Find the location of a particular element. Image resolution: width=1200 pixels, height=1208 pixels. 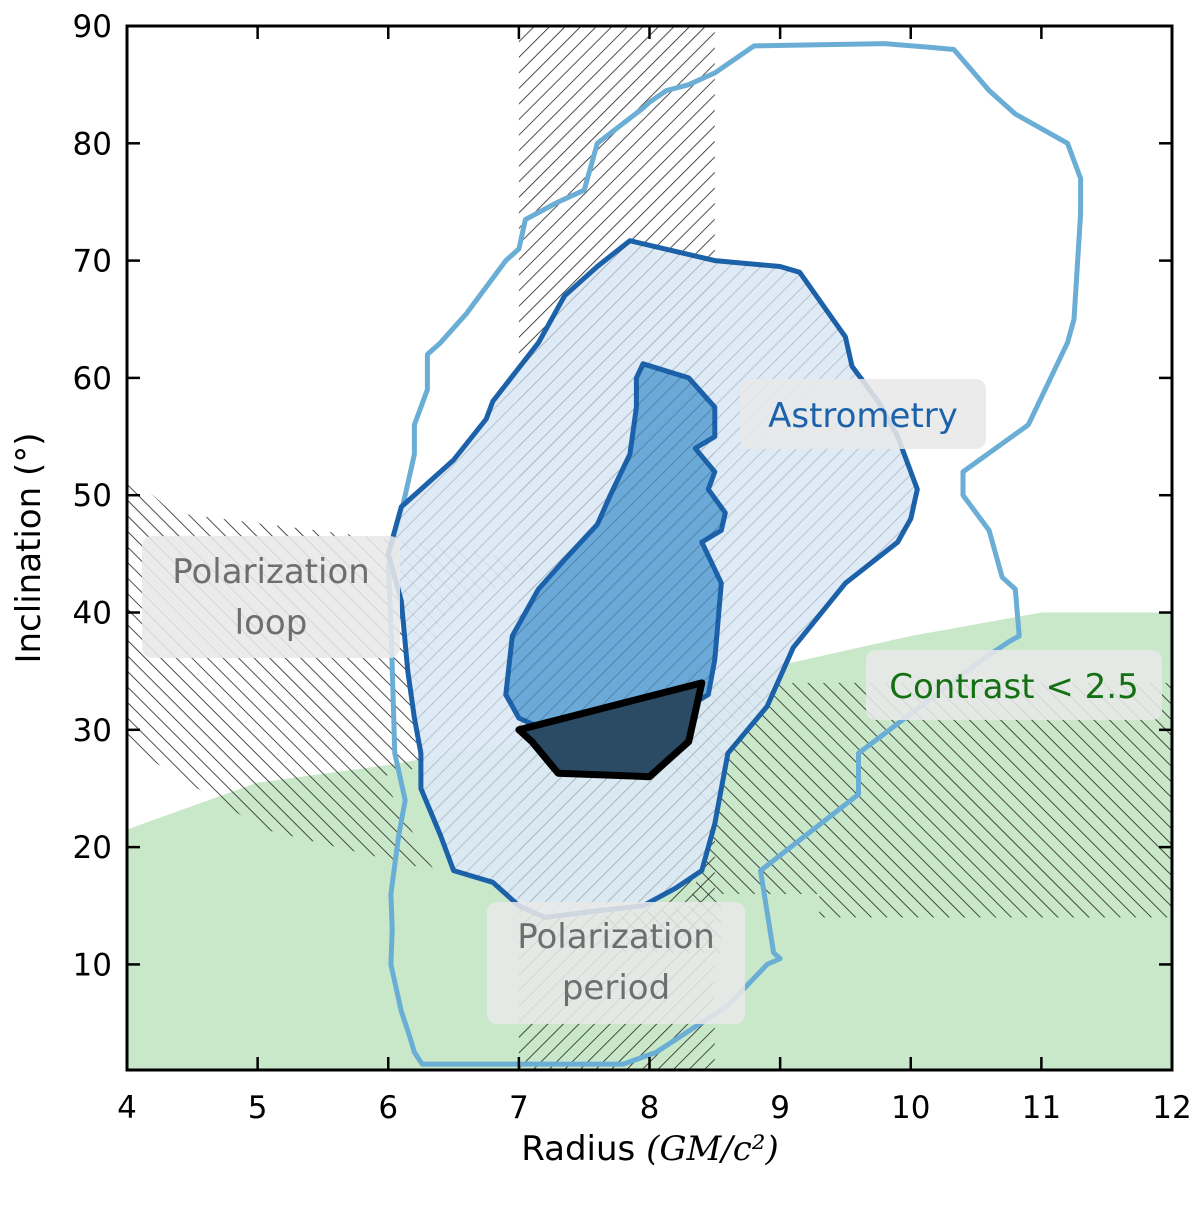

x-tick-label: 6 is located at coordinates (388, 1108).